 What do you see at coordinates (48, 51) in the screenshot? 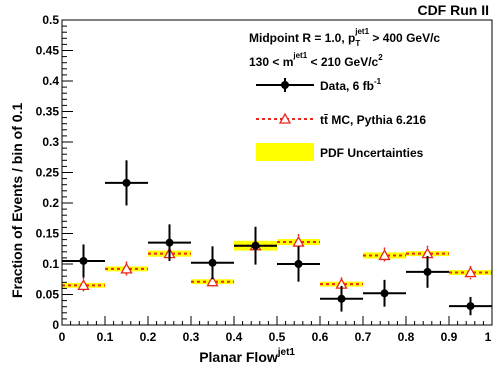
I see `y-tick-label-9: 0.45` at bounding box center [48, 51].